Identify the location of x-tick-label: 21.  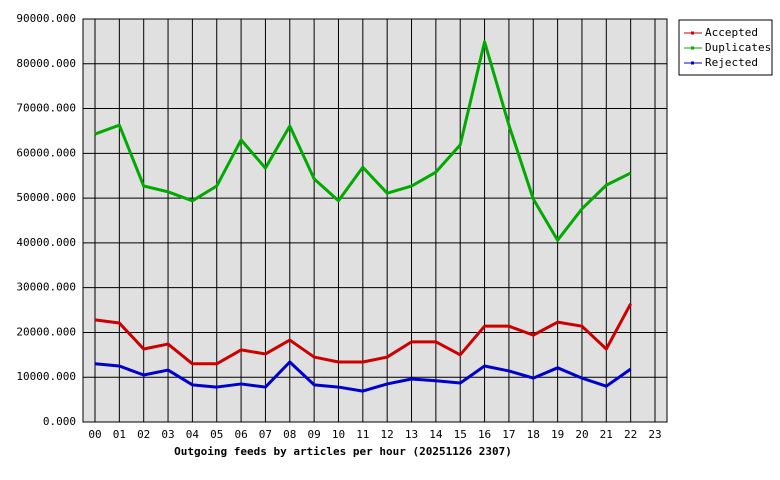
(606, 434).